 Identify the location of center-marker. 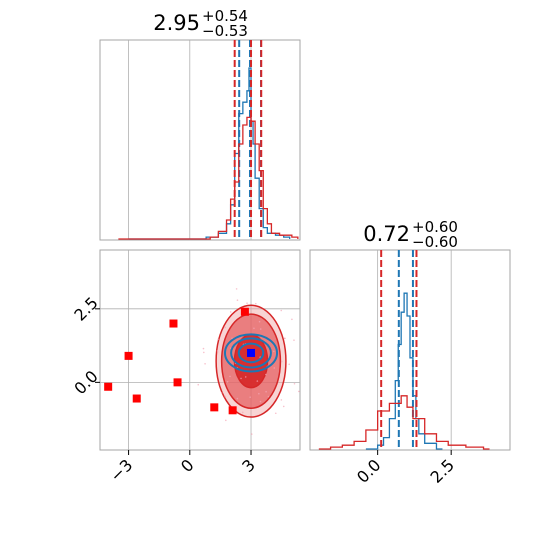
(251, 352).